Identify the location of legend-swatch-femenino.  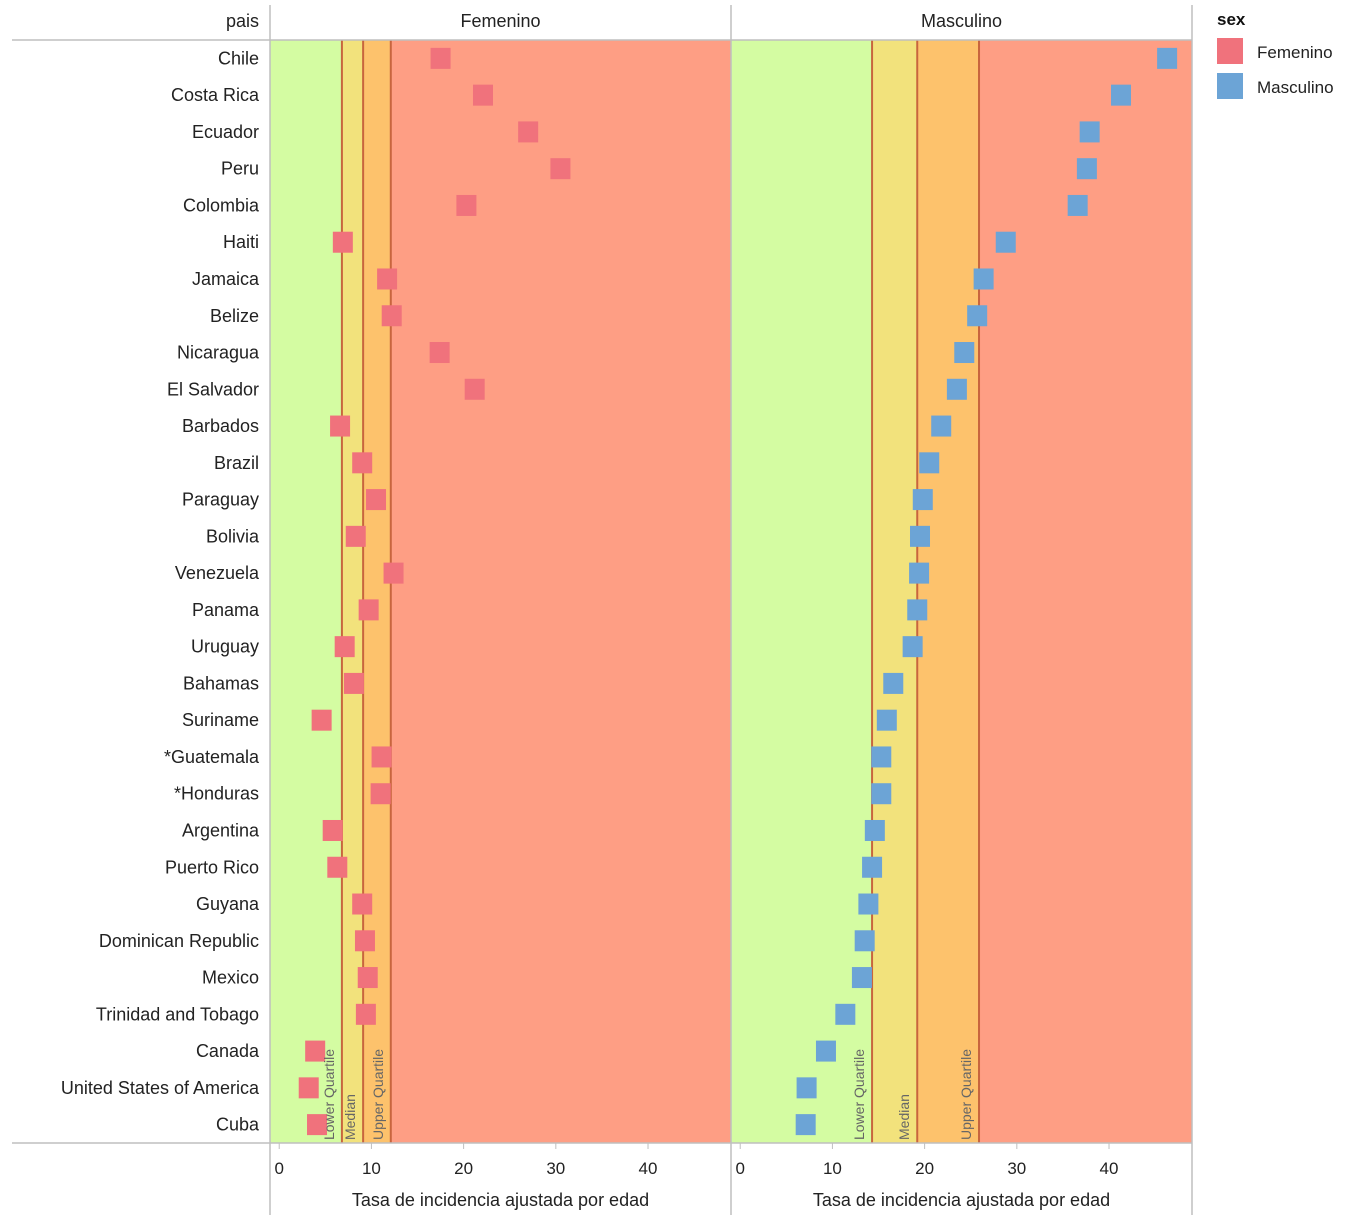
(1230, 51).